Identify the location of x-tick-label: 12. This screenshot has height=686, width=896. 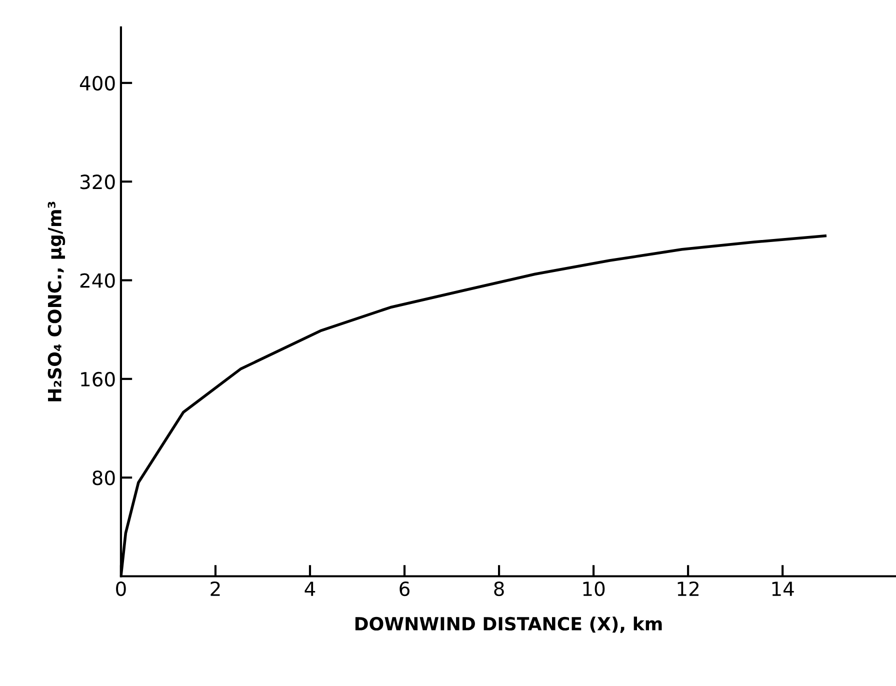
(688, 588).